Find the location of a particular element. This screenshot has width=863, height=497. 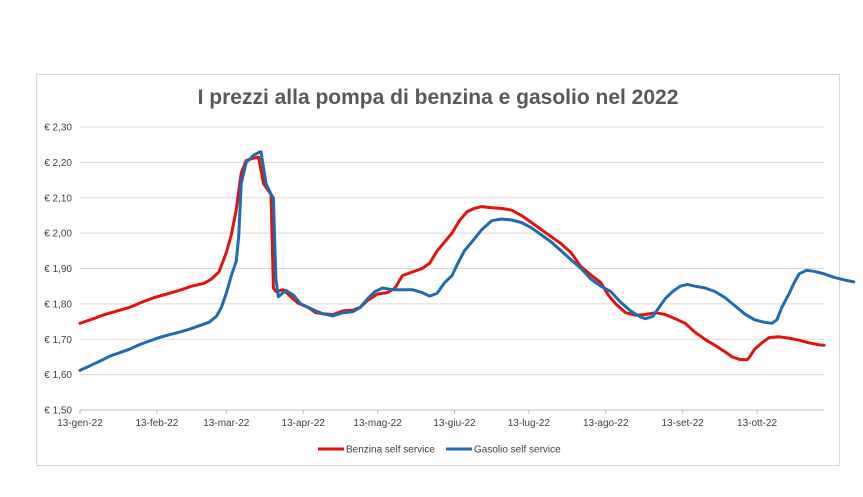

x-tick-label: 13-set-22 is located at coordinates (683, 423).